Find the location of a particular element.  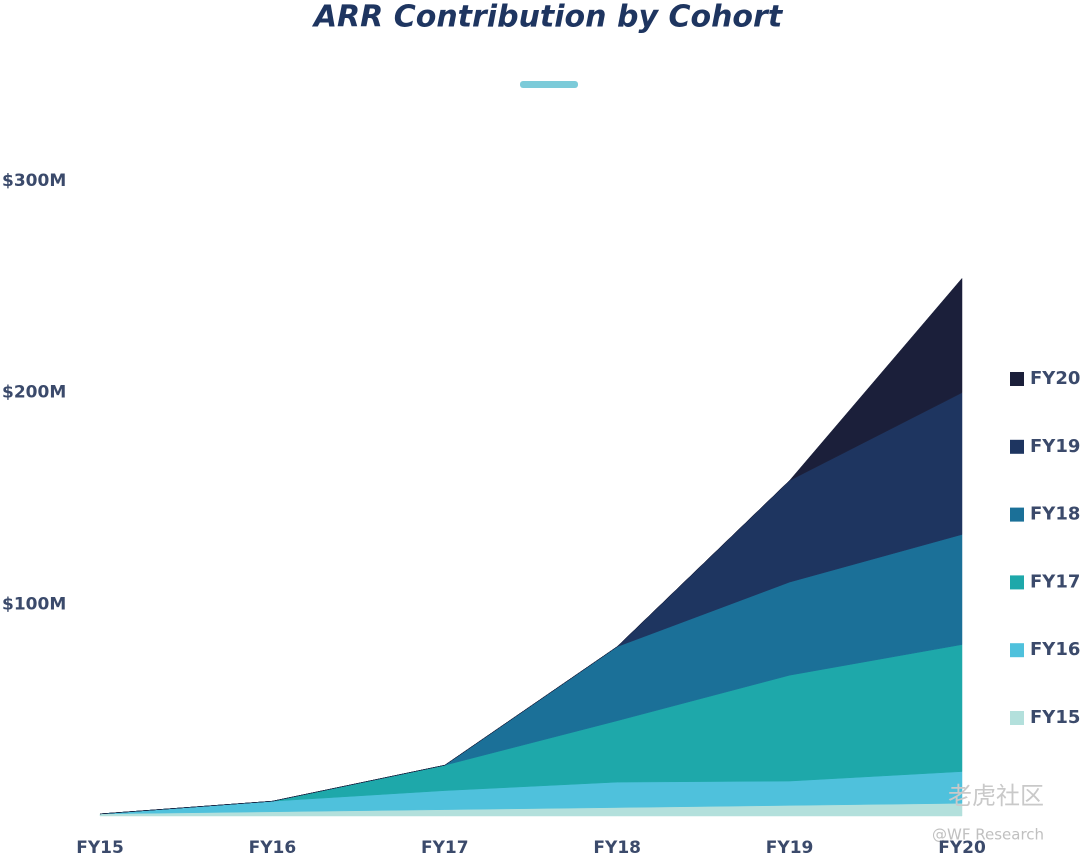

legend-label: FY18 is located at coordinates (1055, 514).